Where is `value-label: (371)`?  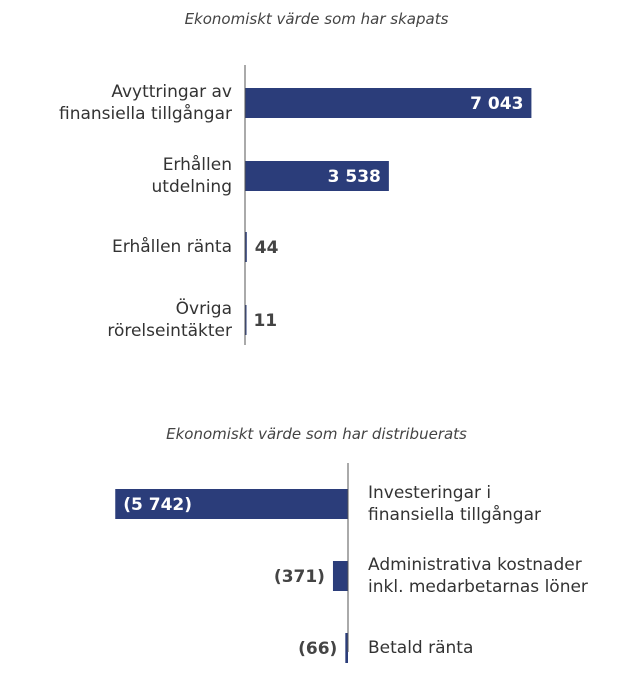 value-label: (371) is located at coordinates (299, 577).